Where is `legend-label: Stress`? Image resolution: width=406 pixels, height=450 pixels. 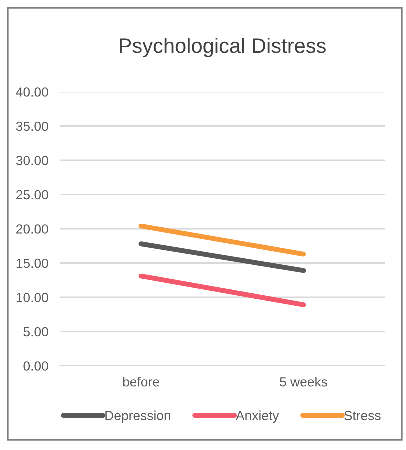
legend-label: Stress is located at coordinates (362, 415).